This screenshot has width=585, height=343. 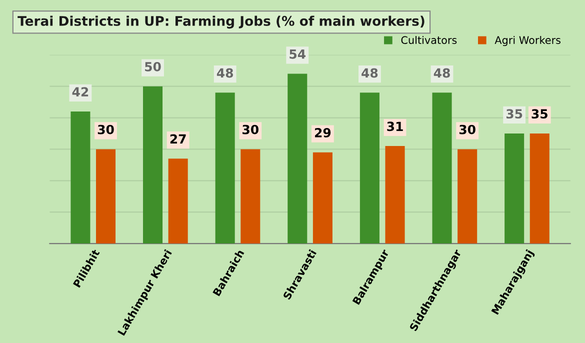 What do you see at coordinates (80, 91) in the screenshot?
I see `data-label: 42` at bounding box center [80, 91].